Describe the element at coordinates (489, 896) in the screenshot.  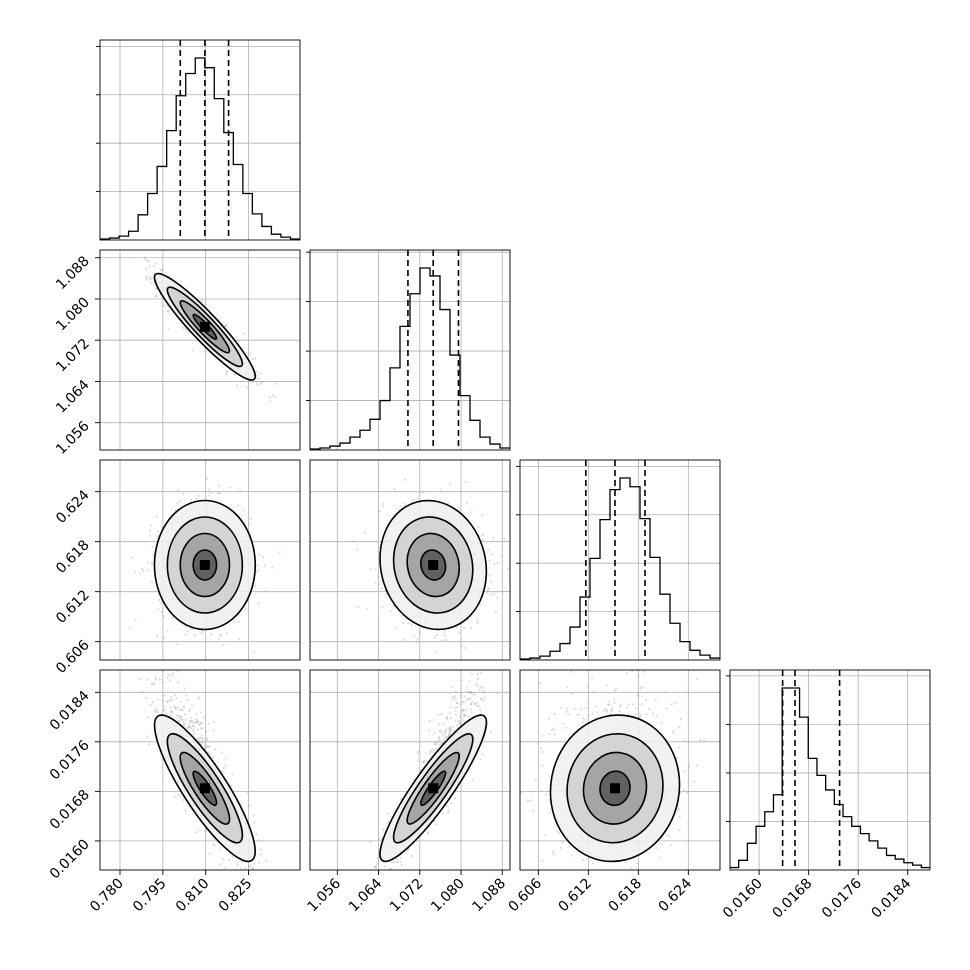
I see `x-tick-label: 1.088` at that location.